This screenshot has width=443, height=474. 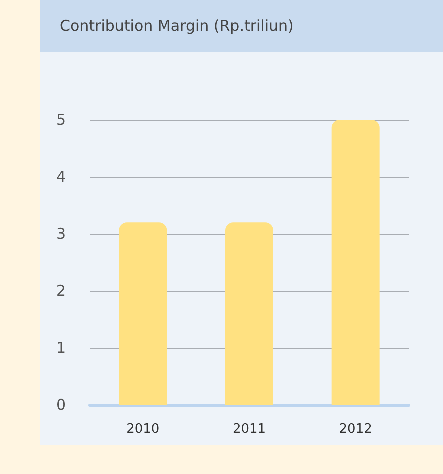 What do you see at coordinates (61, 234) in the screenshot?
I see `y-tick-label: 3` at bounding box center [61, 234].